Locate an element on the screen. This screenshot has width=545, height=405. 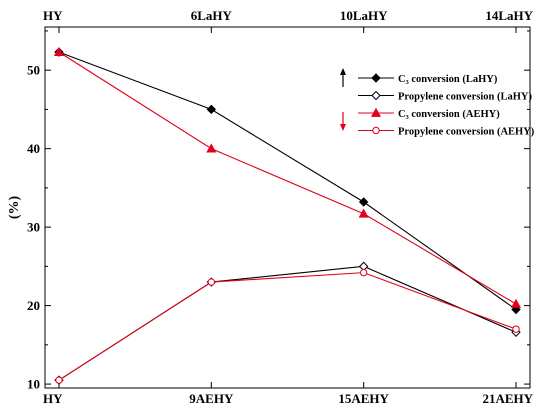
legend-item: Propylene conversion (LaHY) is located at coordinates (445, 96).